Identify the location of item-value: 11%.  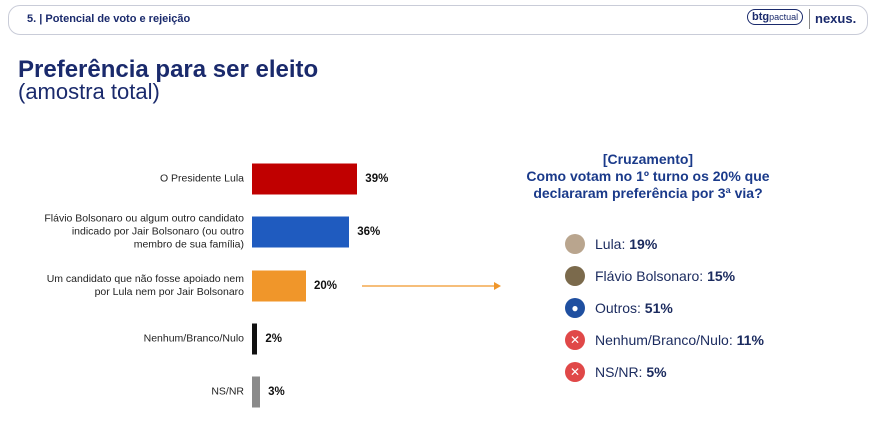
(750, 340).